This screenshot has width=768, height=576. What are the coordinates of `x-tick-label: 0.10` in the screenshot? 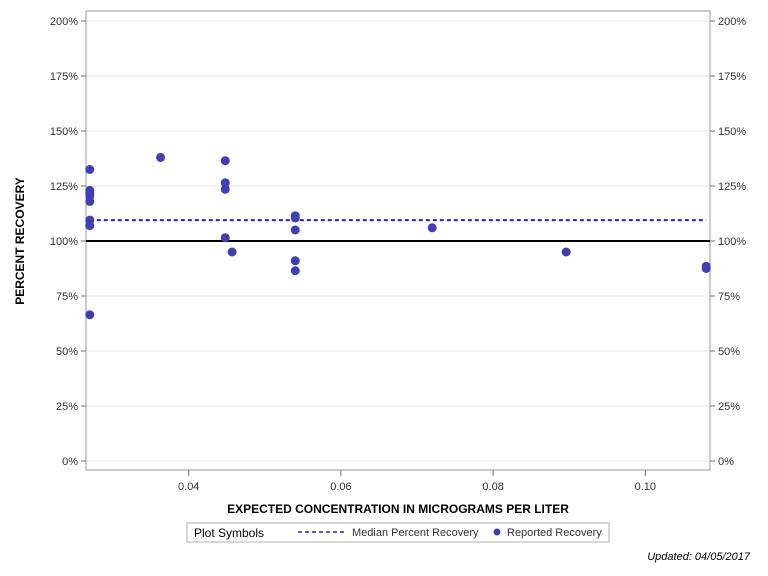 It's located at (645, 487).